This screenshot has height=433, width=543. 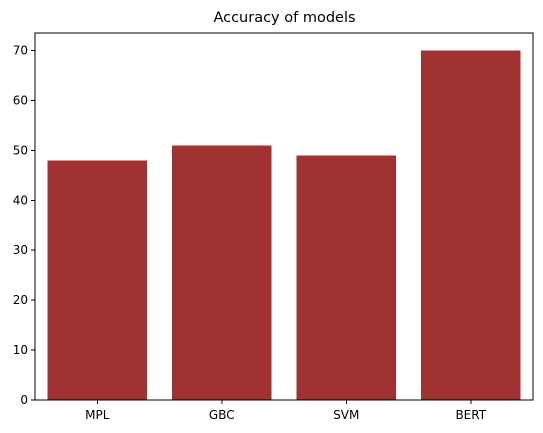 What do you see at coordinates (24, 400) in the screenshot?
I see `y-tick-label: 0` at bounding box center [24, 400].